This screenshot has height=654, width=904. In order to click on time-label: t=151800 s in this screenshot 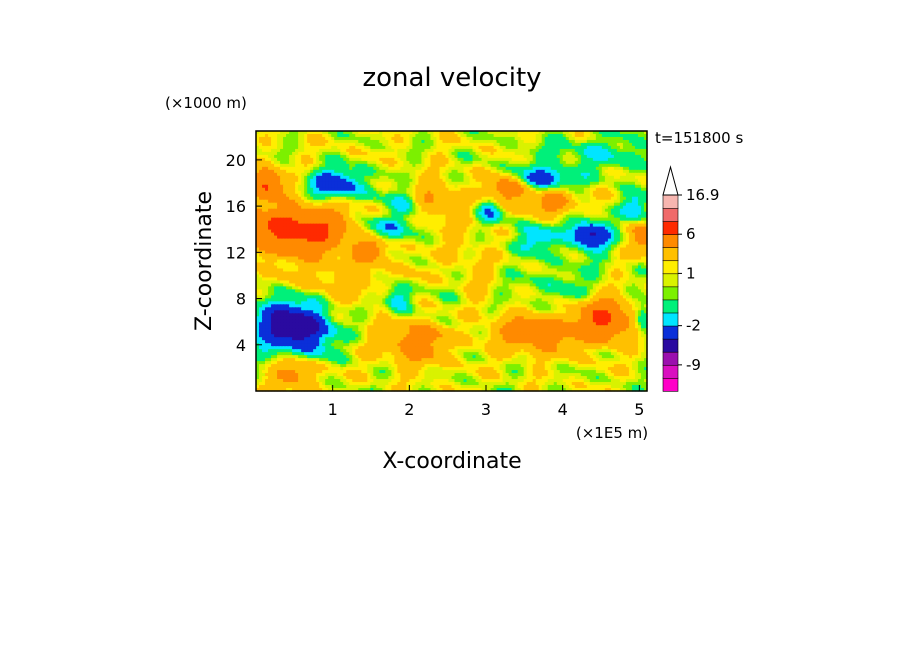, I will do `click(699, 138)`.